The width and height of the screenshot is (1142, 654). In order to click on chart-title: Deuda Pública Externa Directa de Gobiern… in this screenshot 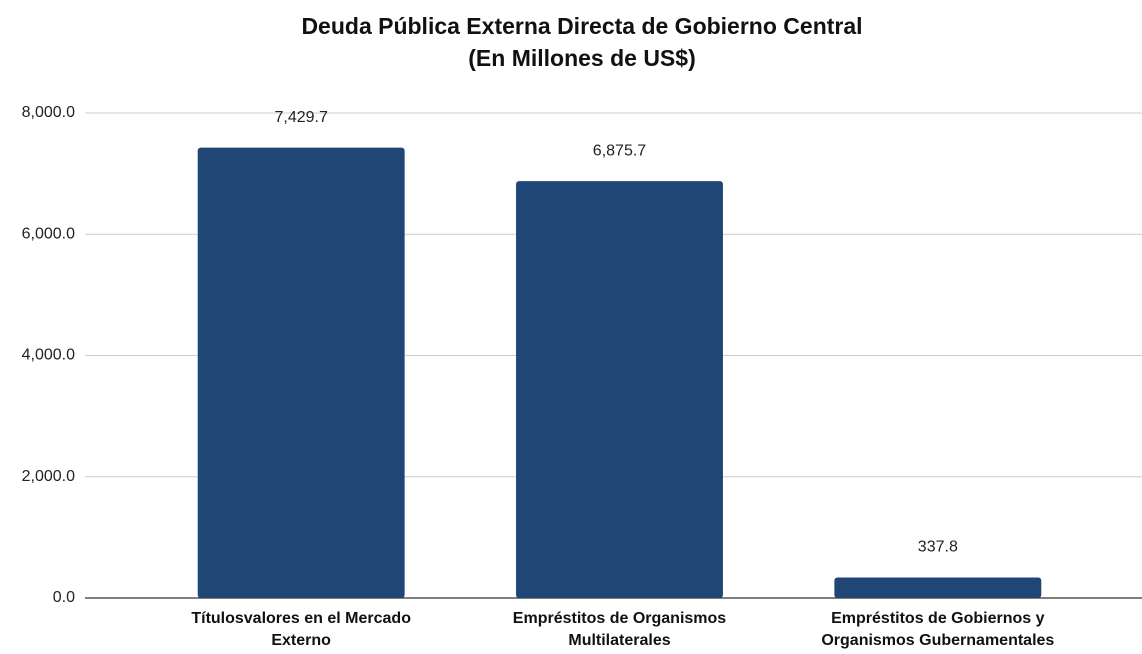, I will do `click(581, 26)`.